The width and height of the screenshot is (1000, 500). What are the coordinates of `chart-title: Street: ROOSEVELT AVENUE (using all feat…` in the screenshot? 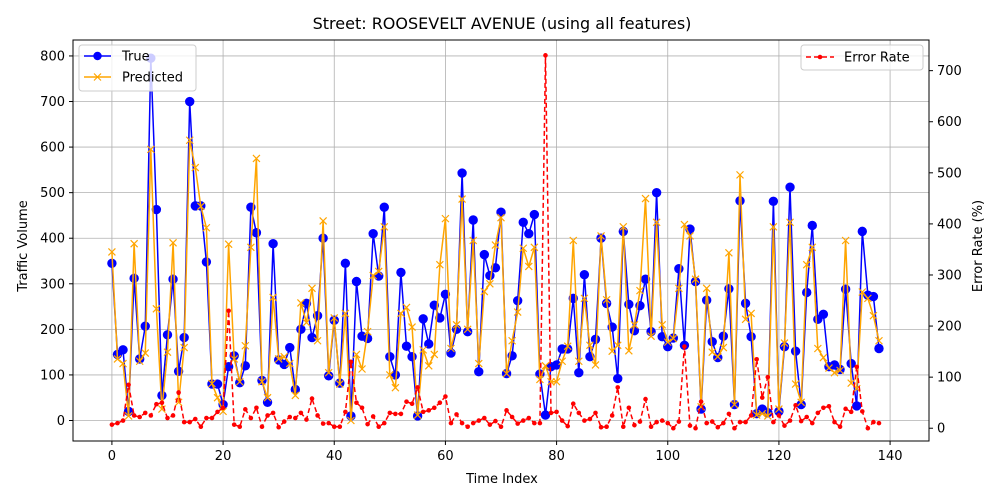 It's located at (502, 23).